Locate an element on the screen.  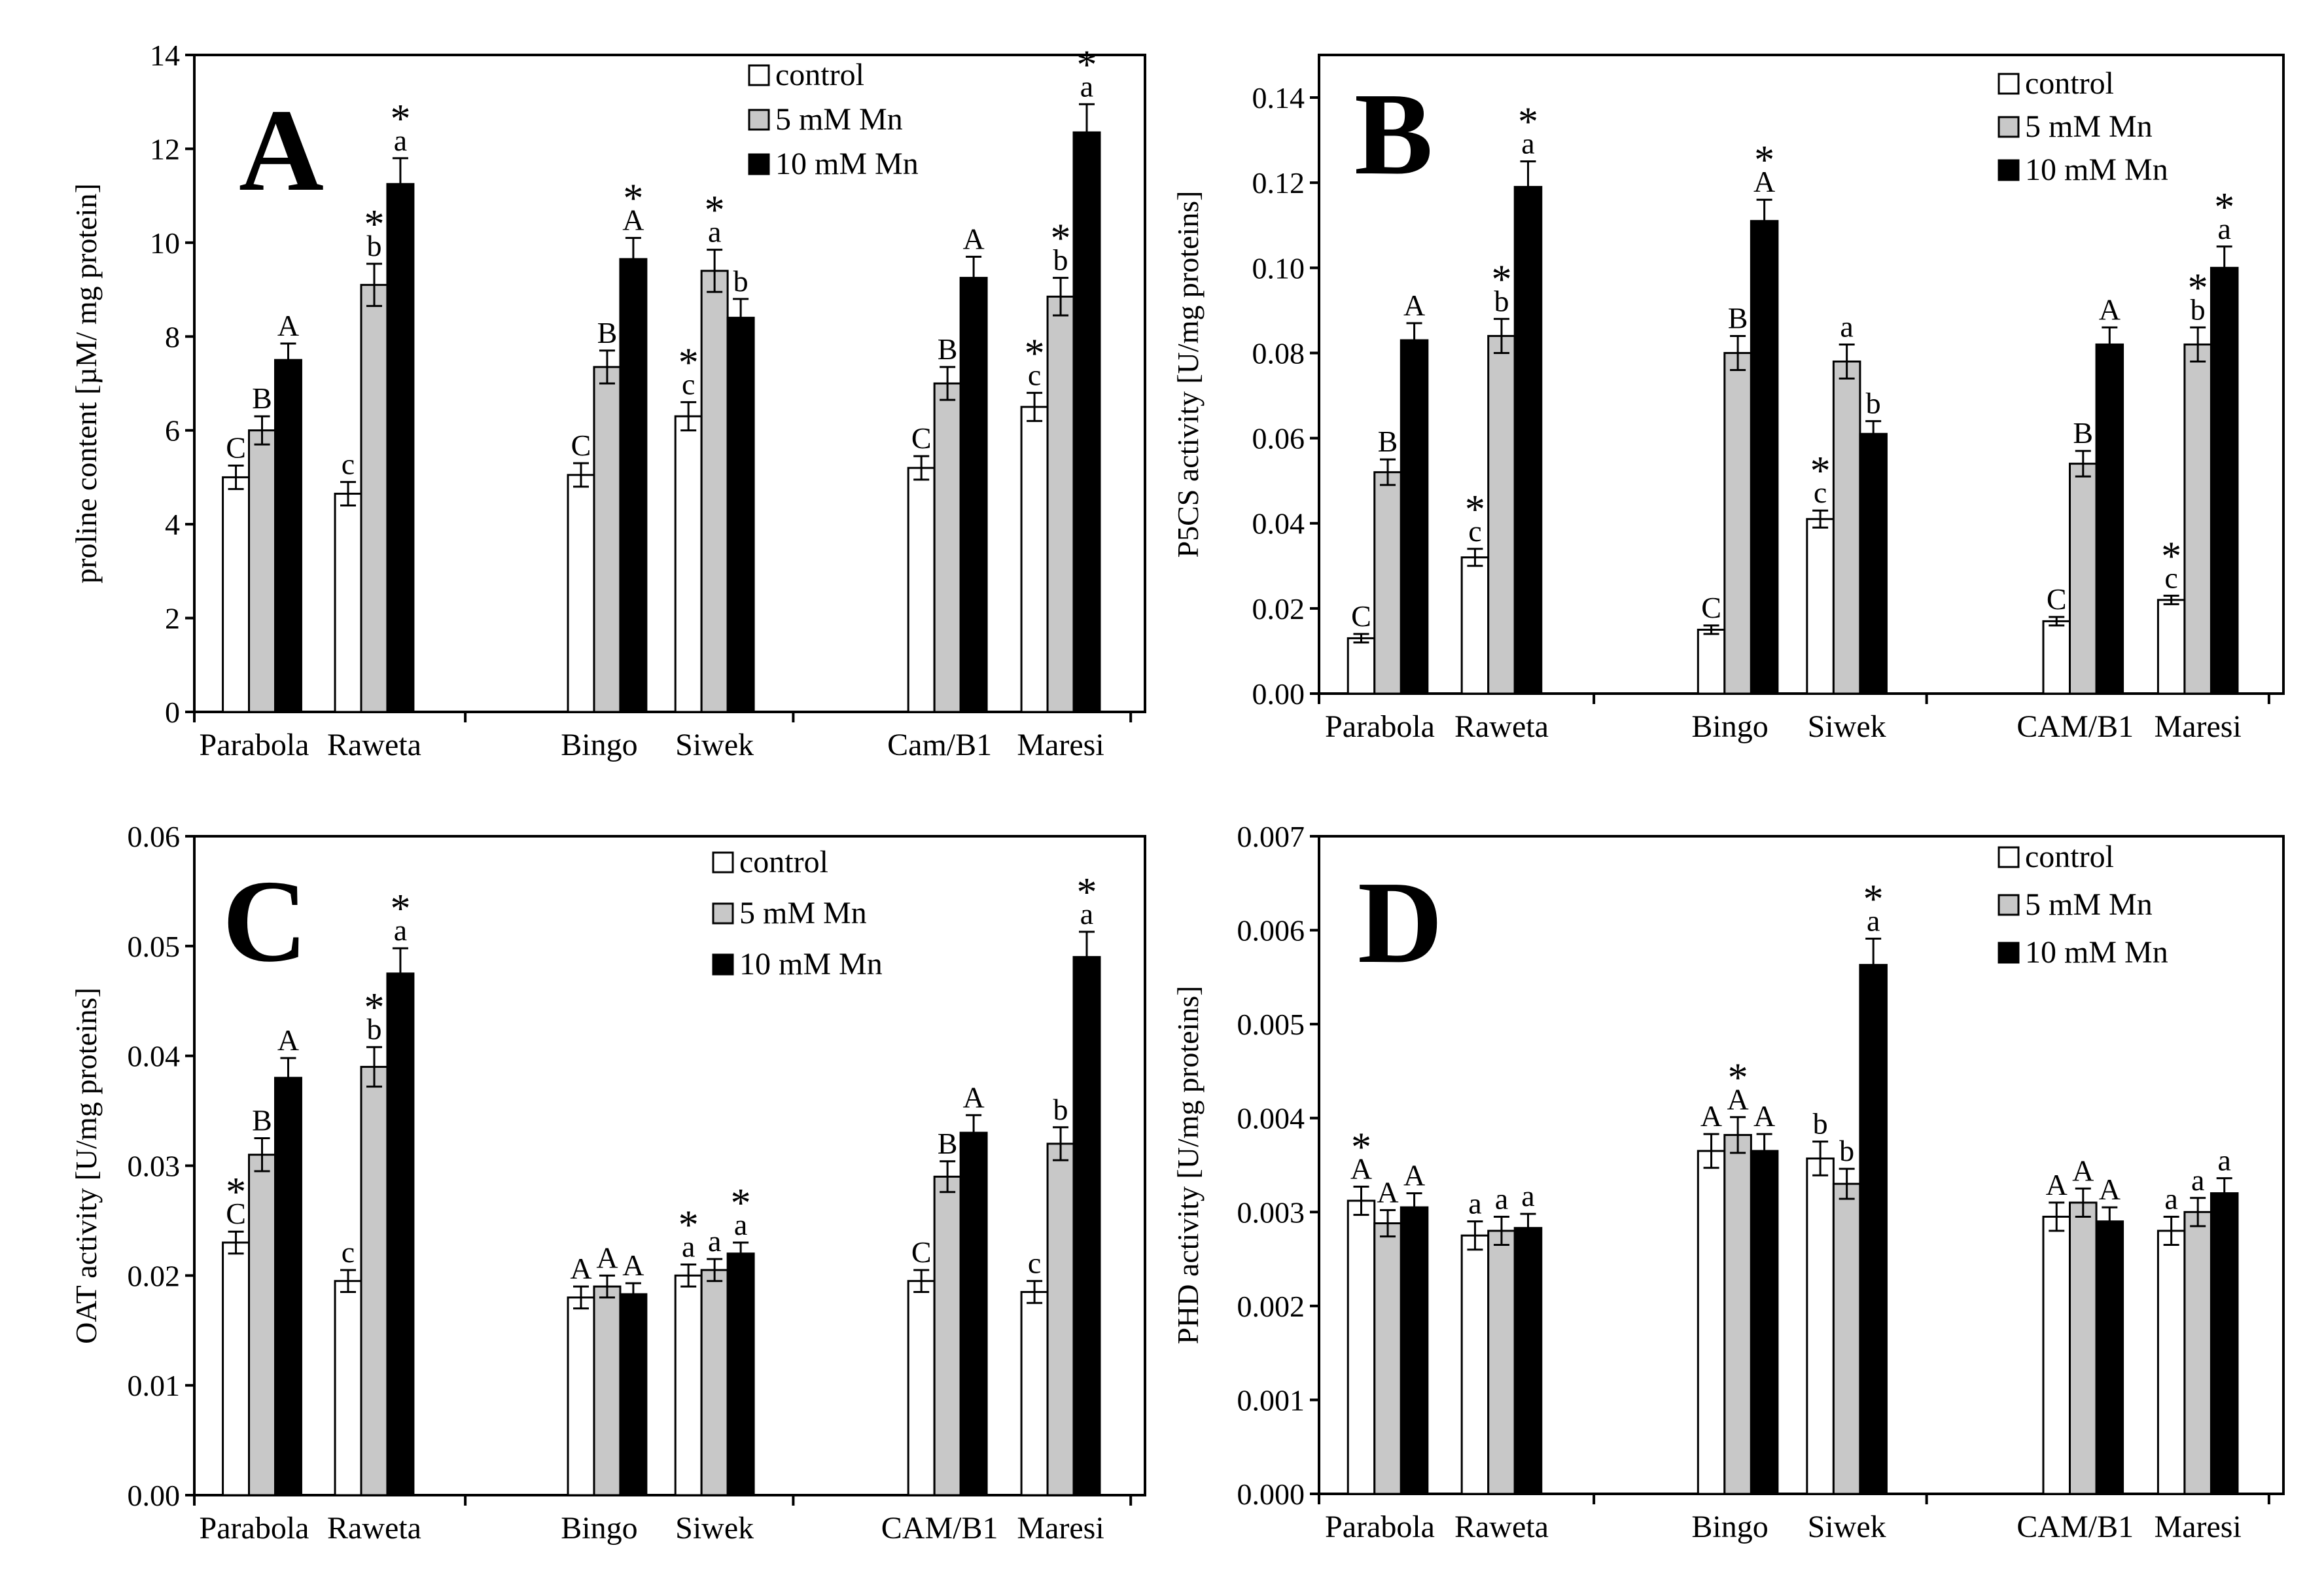
y-tick-label: 0.002 is located at coordinates (1271, 1306).